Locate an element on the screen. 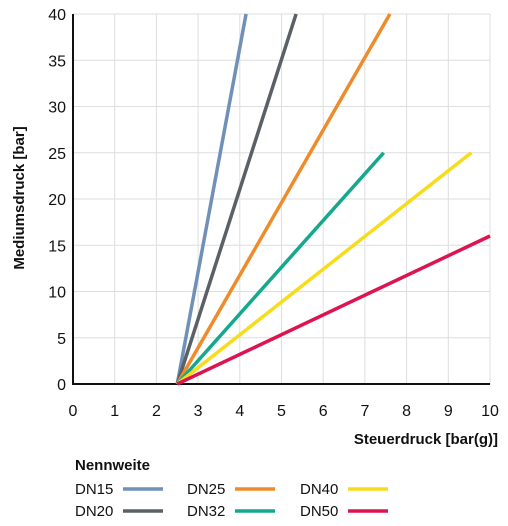  x-tick-label: 7 is located at coordinates (364, 411).